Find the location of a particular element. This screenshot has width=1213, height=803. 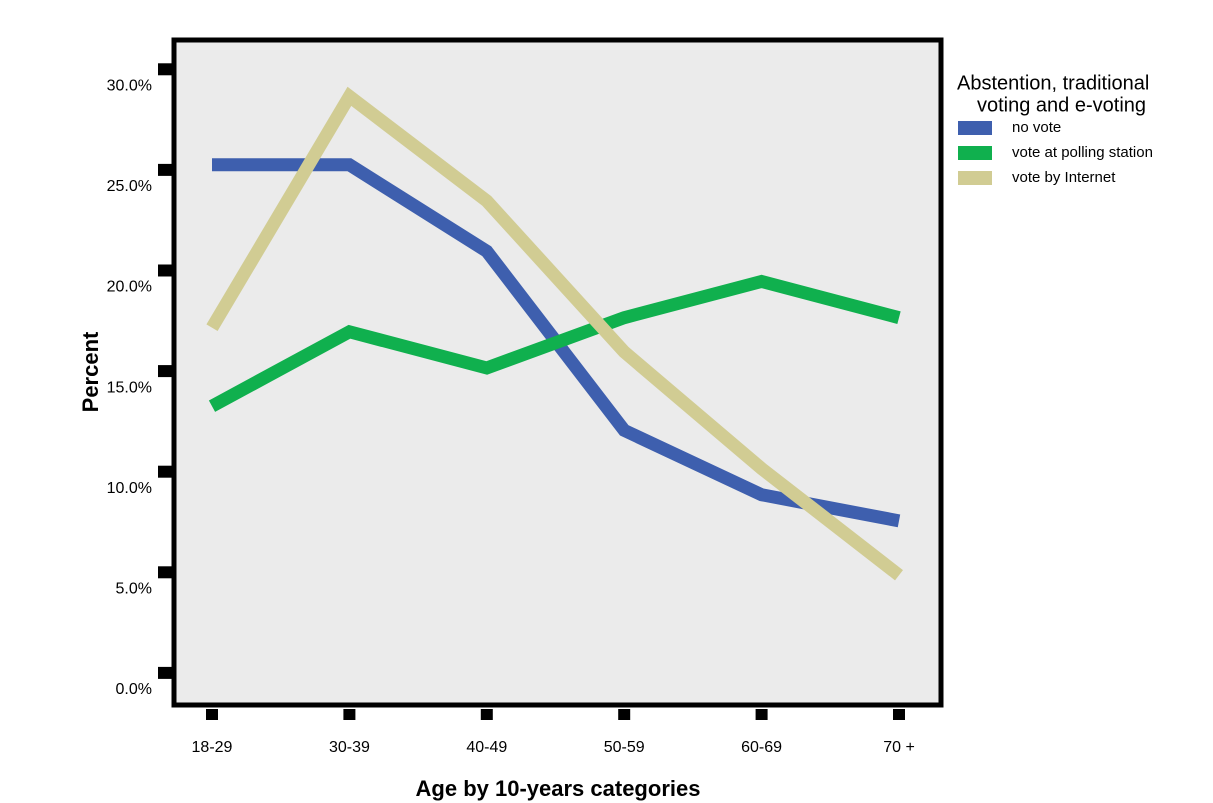

x-tick-label: 50-59 is located at coordinates (624, 747).